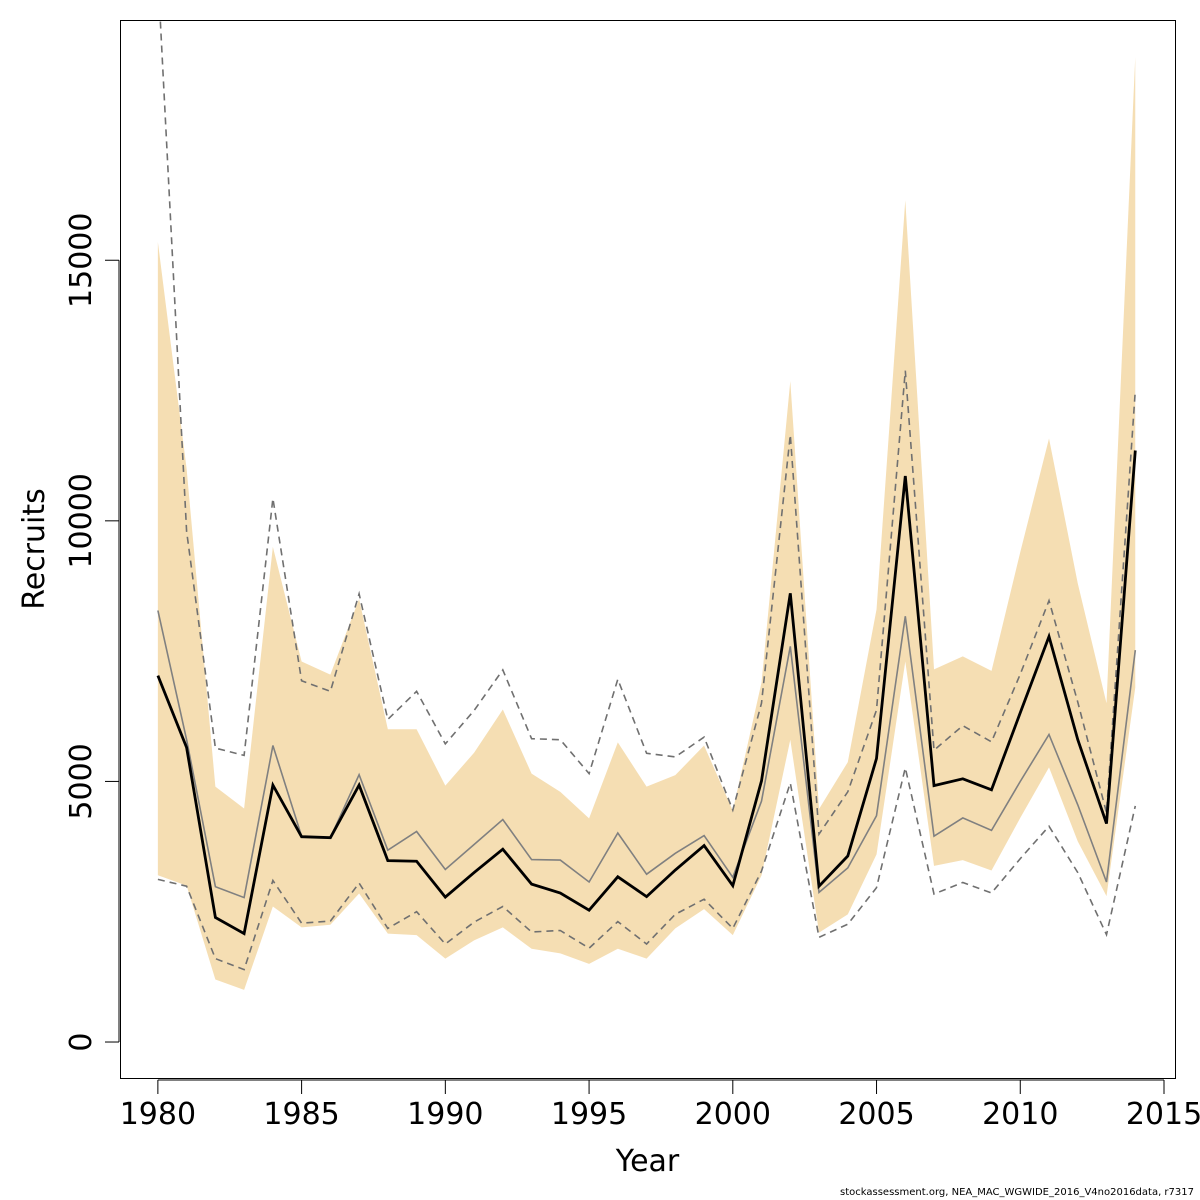 Image resolution: width=1200 pixels, height=1200 pixels. What do you see at coordinates (158, 1114) in the screenshot?
I see `x-tick-label: 1980` at bounding box center [158, 1114].